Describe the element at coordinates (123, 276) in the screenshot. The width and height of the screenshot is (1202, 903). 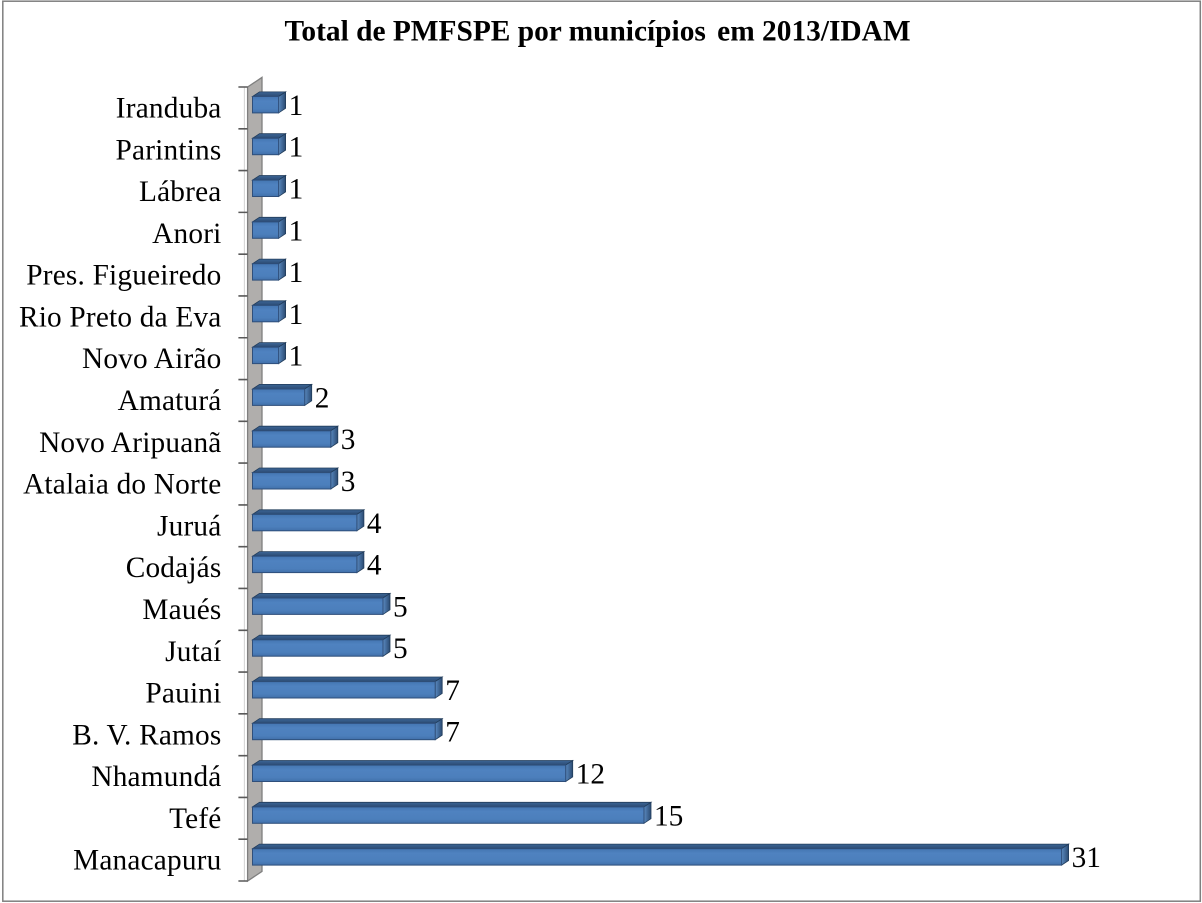
I see `svg-text: Pres. Figueiredo` at that location.